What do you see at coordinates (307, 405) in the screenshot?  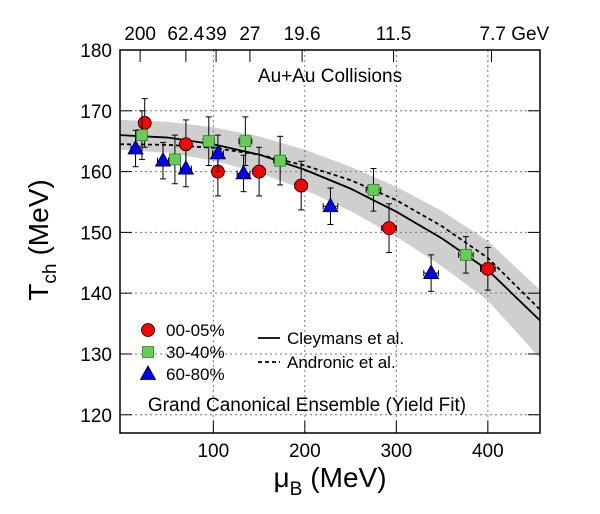 I see `annotation: Grand Canonical Ensemble (Yield Fit)` at bounding box center [307, 405].